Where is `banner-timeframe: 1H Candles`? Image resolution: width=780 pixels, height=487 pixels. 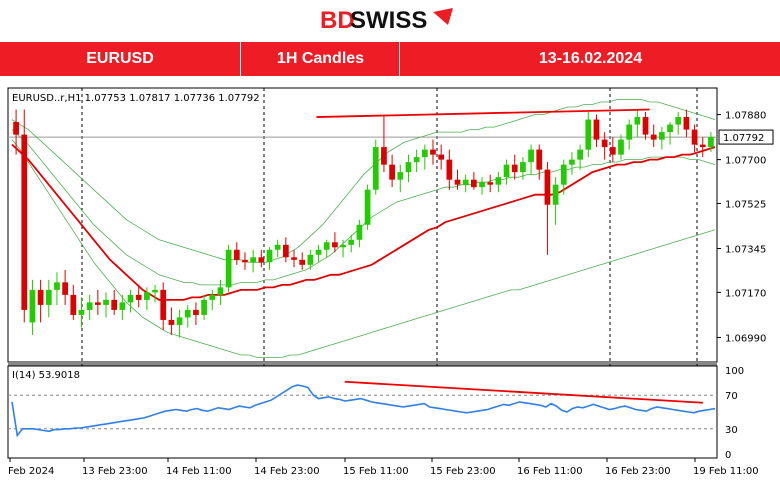
banner-timeframe: 1H Candles is located at coordinates (320, 59).